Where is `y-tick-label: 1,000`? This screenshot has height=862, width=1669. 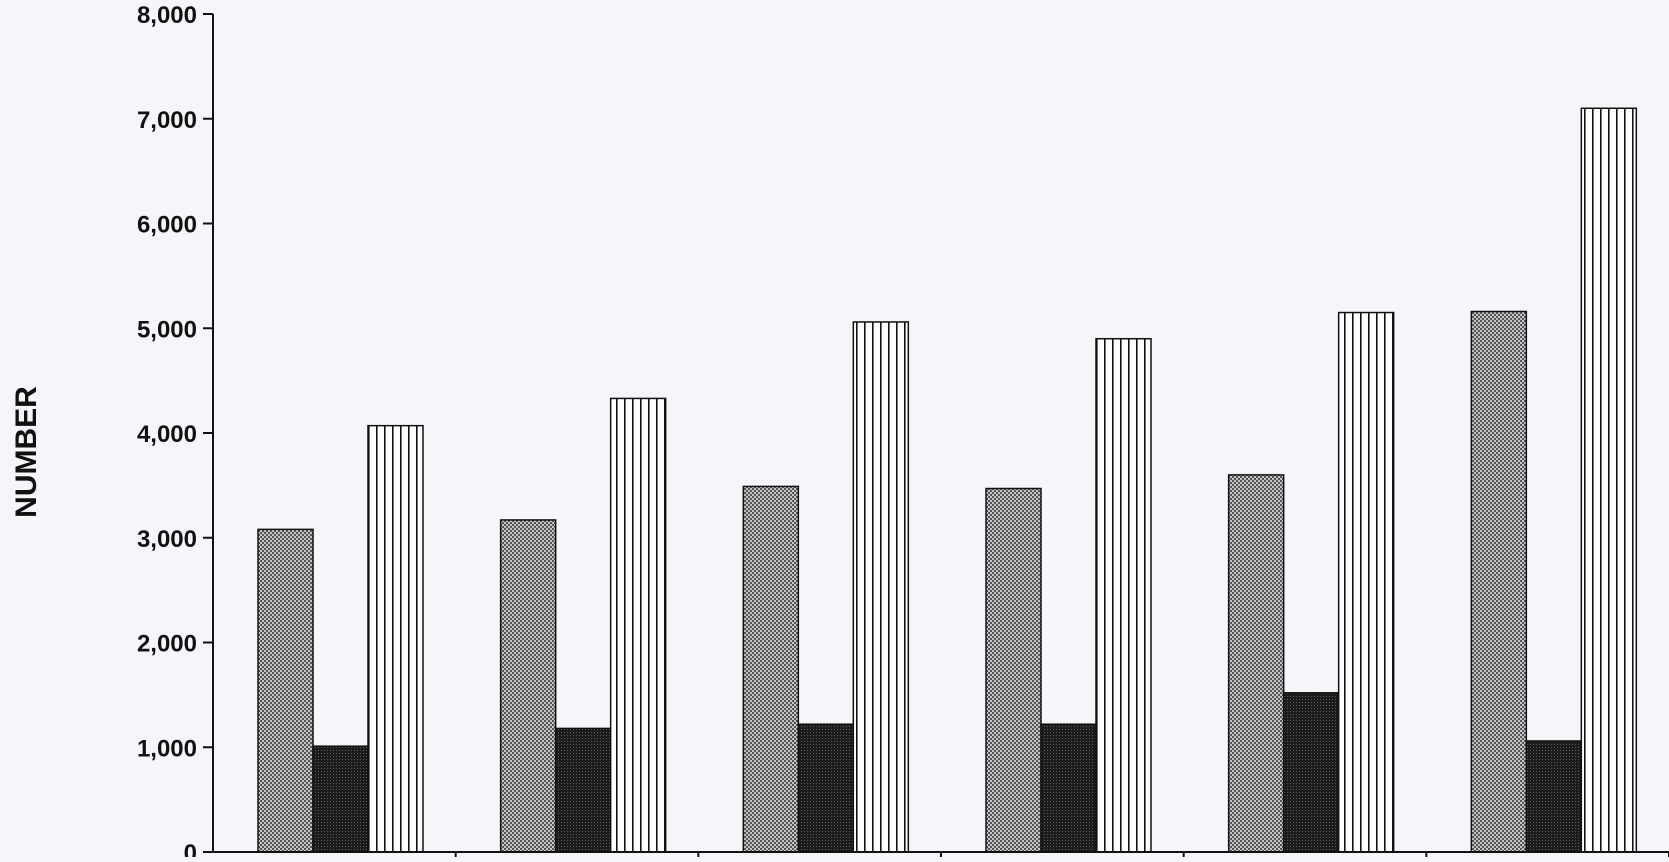 y-tick-label: 1,000 is located at coordinates (167, 748).